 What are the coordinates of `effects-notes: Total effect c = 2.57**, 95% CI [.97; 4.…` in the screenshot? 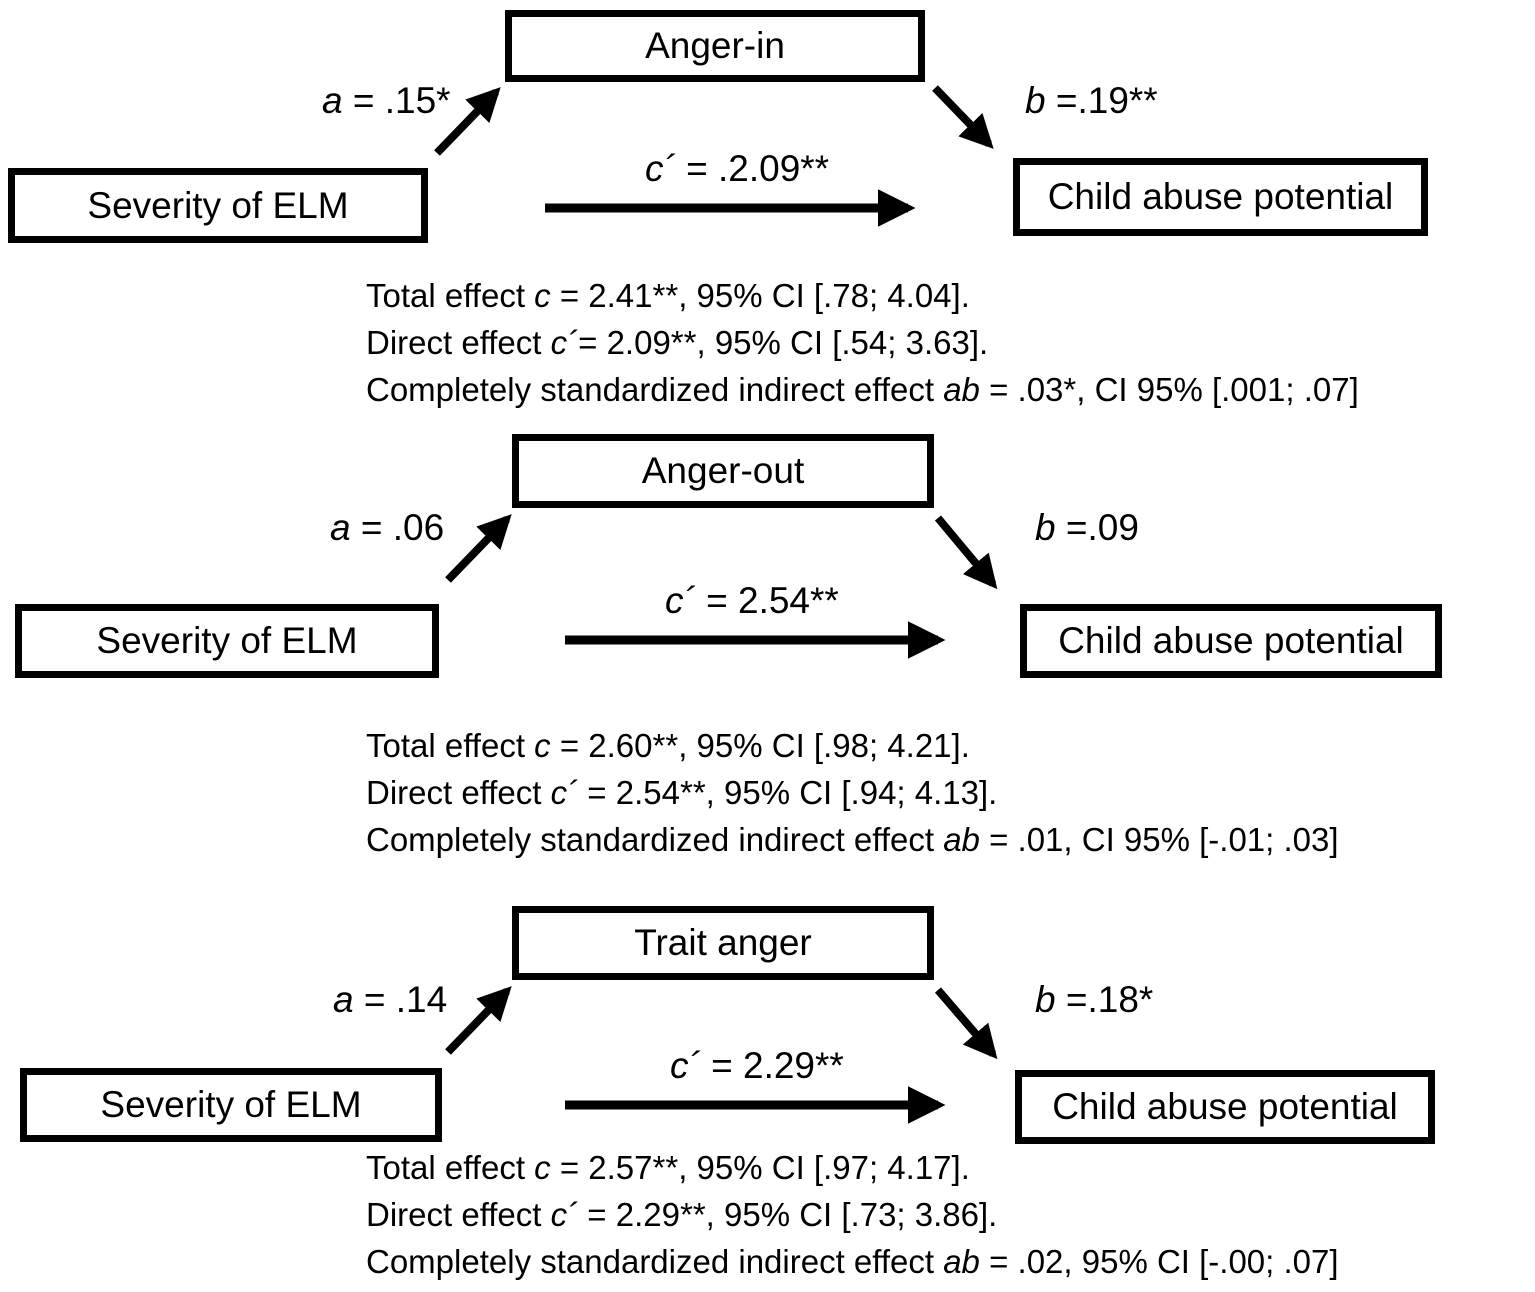 It's located at (852, 1214).